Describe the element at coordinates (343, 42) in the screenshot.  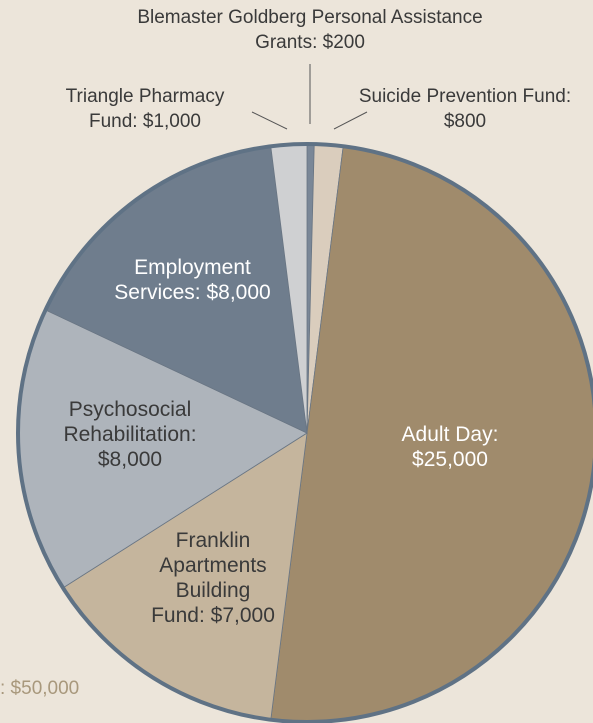
I see `value-label: $200` at that location.